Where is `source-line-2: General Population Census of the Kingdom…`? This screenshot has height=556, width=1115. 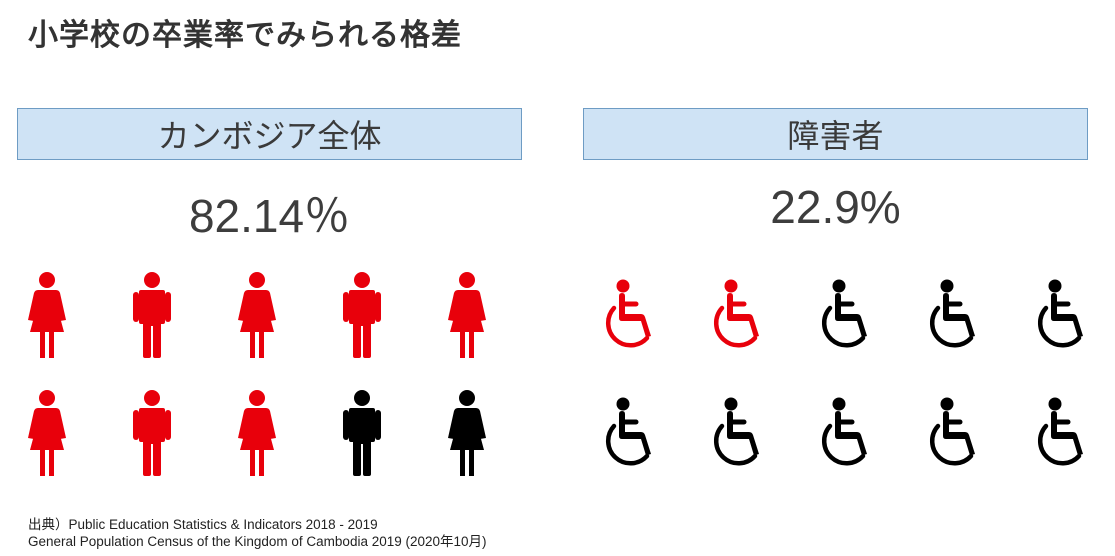 source-line-2: General Population Census of the Kingdom… is located at coordinates (257, 541).